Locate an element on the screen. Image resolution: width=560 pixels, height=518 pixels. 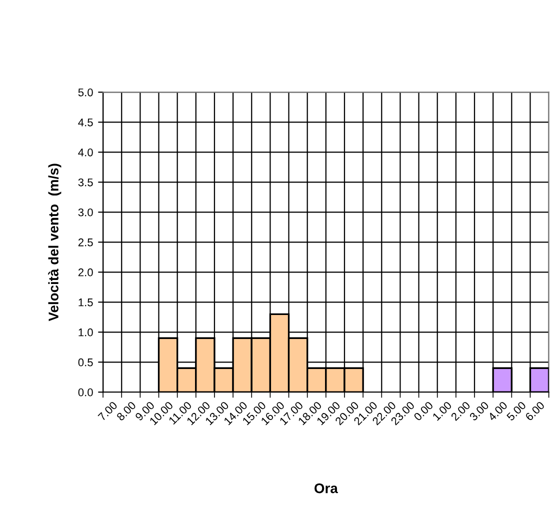
y-tick-label: 4.0 is located at coordinates (85, 152).